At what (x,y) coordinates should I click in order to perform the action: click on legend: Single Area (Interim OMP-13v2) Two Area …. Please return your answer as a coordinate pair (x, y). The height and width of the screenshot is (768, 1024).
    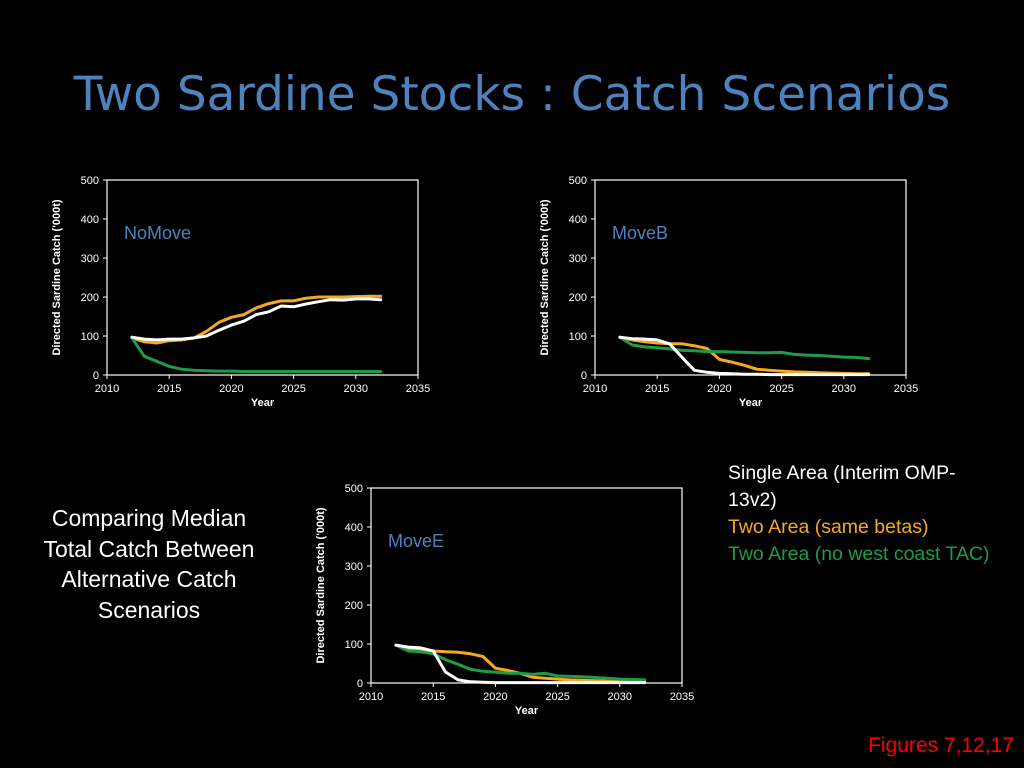
    Looking at the image, I should click on (863, 514).